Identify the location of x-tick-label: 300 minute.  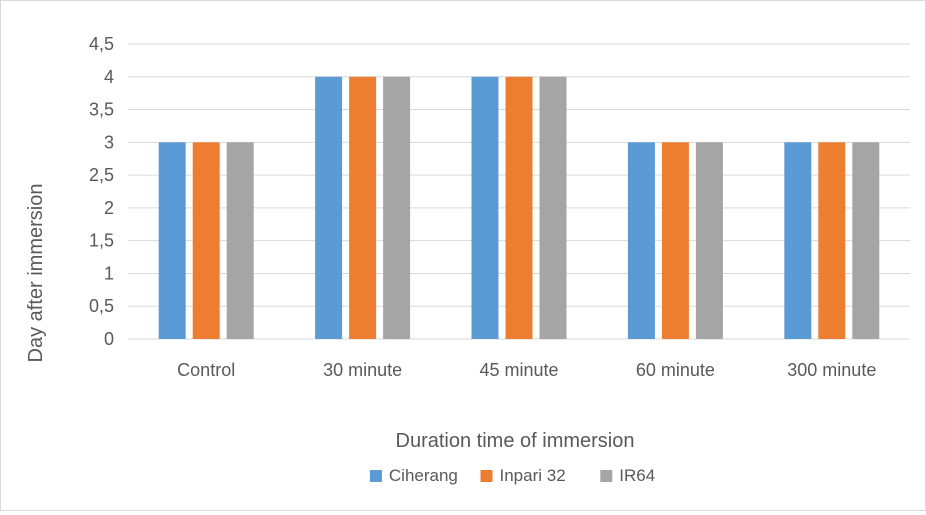
(831, 370).